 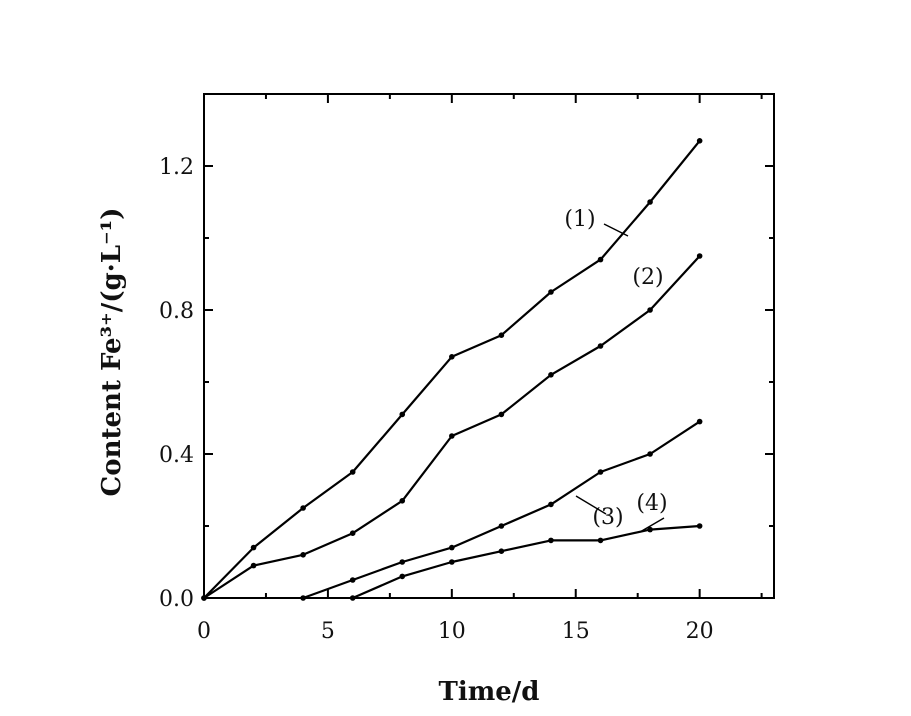 What do you see at coordinates (579, 219) in the screenshot?
I see `series-label-1: (1)` at bounding box center [579, 219].